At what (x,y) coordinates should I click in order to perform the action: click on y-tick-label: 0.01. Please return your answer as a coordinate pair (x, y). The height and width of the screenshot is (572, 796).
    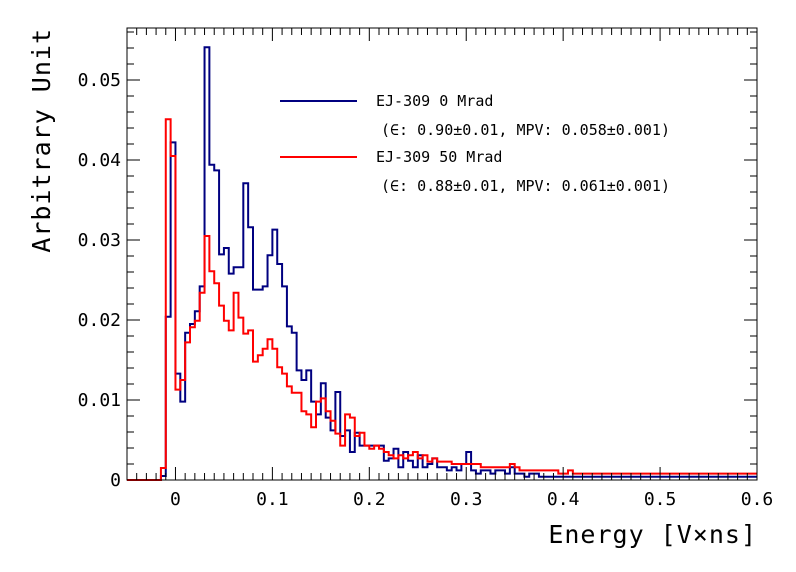
    Looking at the image, I should click on (99, 400).